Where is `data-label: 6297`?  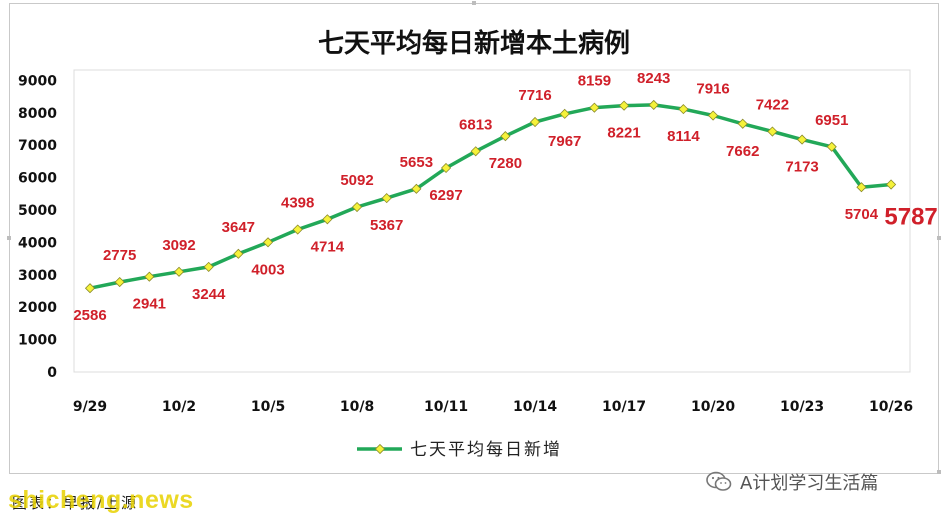
data-label: 6297 is located at coordinates (445, 195).